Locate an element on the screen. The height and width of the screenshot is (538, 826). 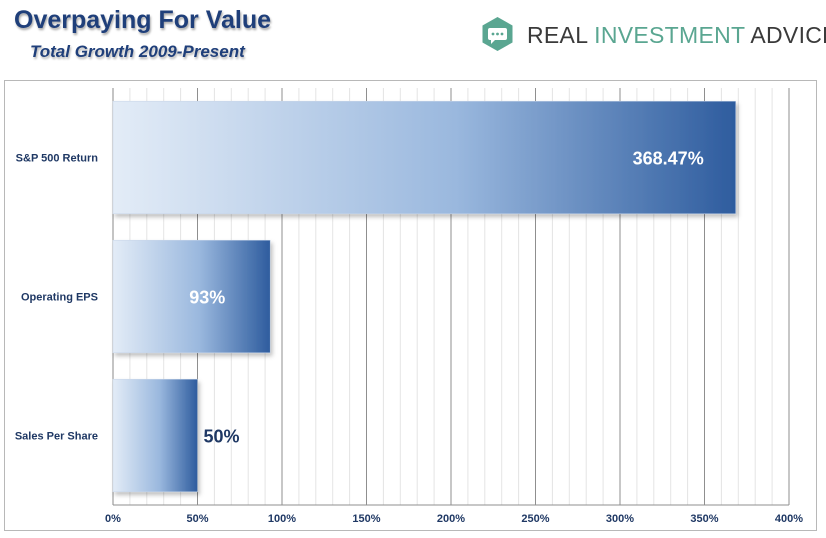
brand-name-primary: REAL is located at coordinates (561, 35).